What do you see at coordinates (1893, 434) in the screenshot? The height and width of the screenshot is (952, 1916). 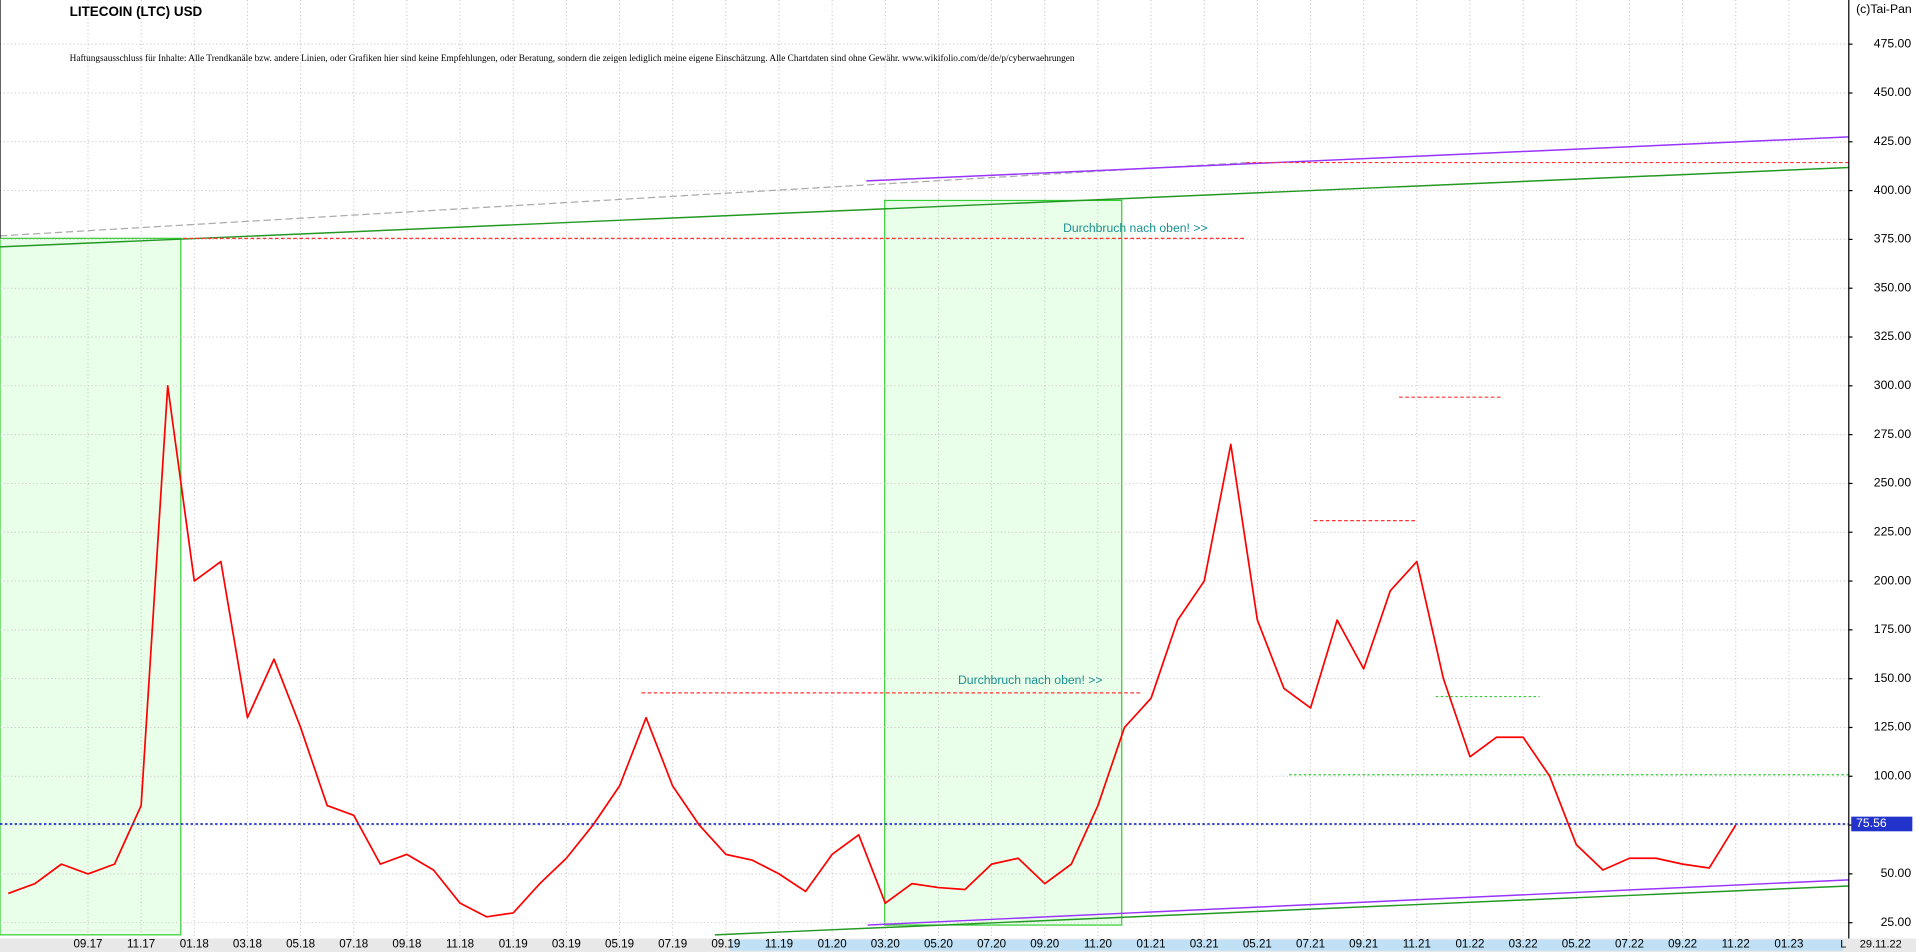 I see `y-tick-label: 275.00` at bounding box center [1893, 434].